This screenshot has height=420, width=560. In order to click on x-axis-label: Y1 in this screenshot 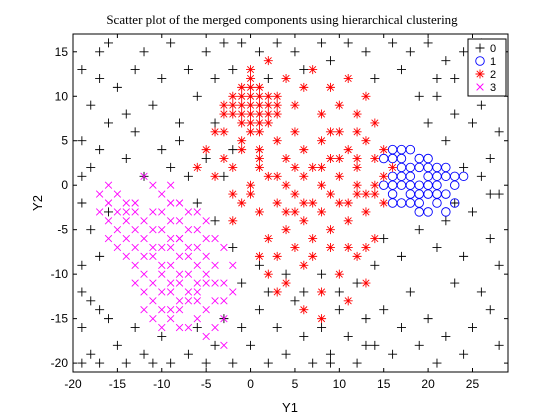, I will do `click(290, 407)`.